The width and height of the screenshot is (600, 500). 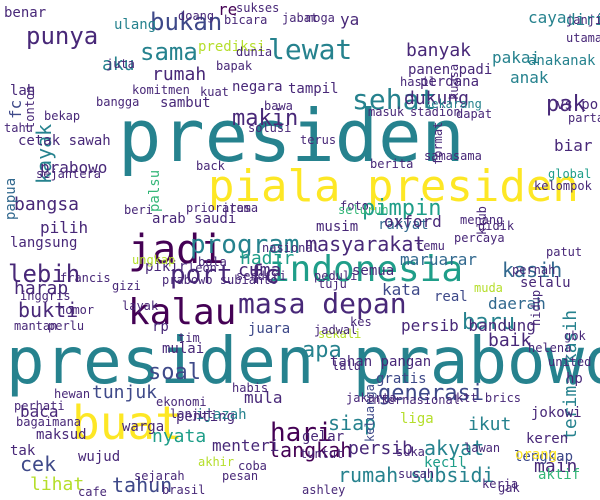 What do you see at coordinates (267, 258) in the screenshot?
I see `cloud-word: hadir` at bounding box center [267, 258].